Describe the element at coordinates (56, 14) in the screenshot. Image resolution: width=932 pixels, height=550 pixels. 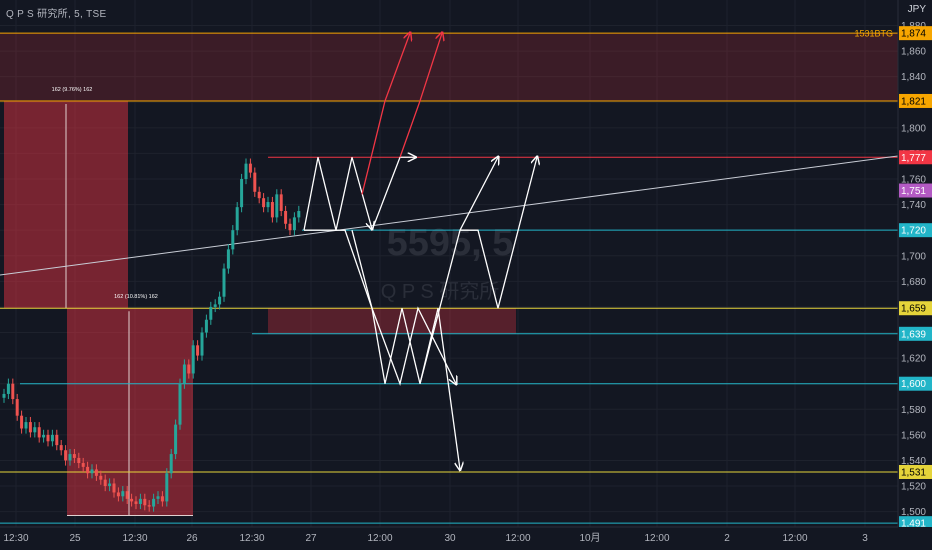
I see `chart-title: Q P S 研究所, 5, TSE` at that location.